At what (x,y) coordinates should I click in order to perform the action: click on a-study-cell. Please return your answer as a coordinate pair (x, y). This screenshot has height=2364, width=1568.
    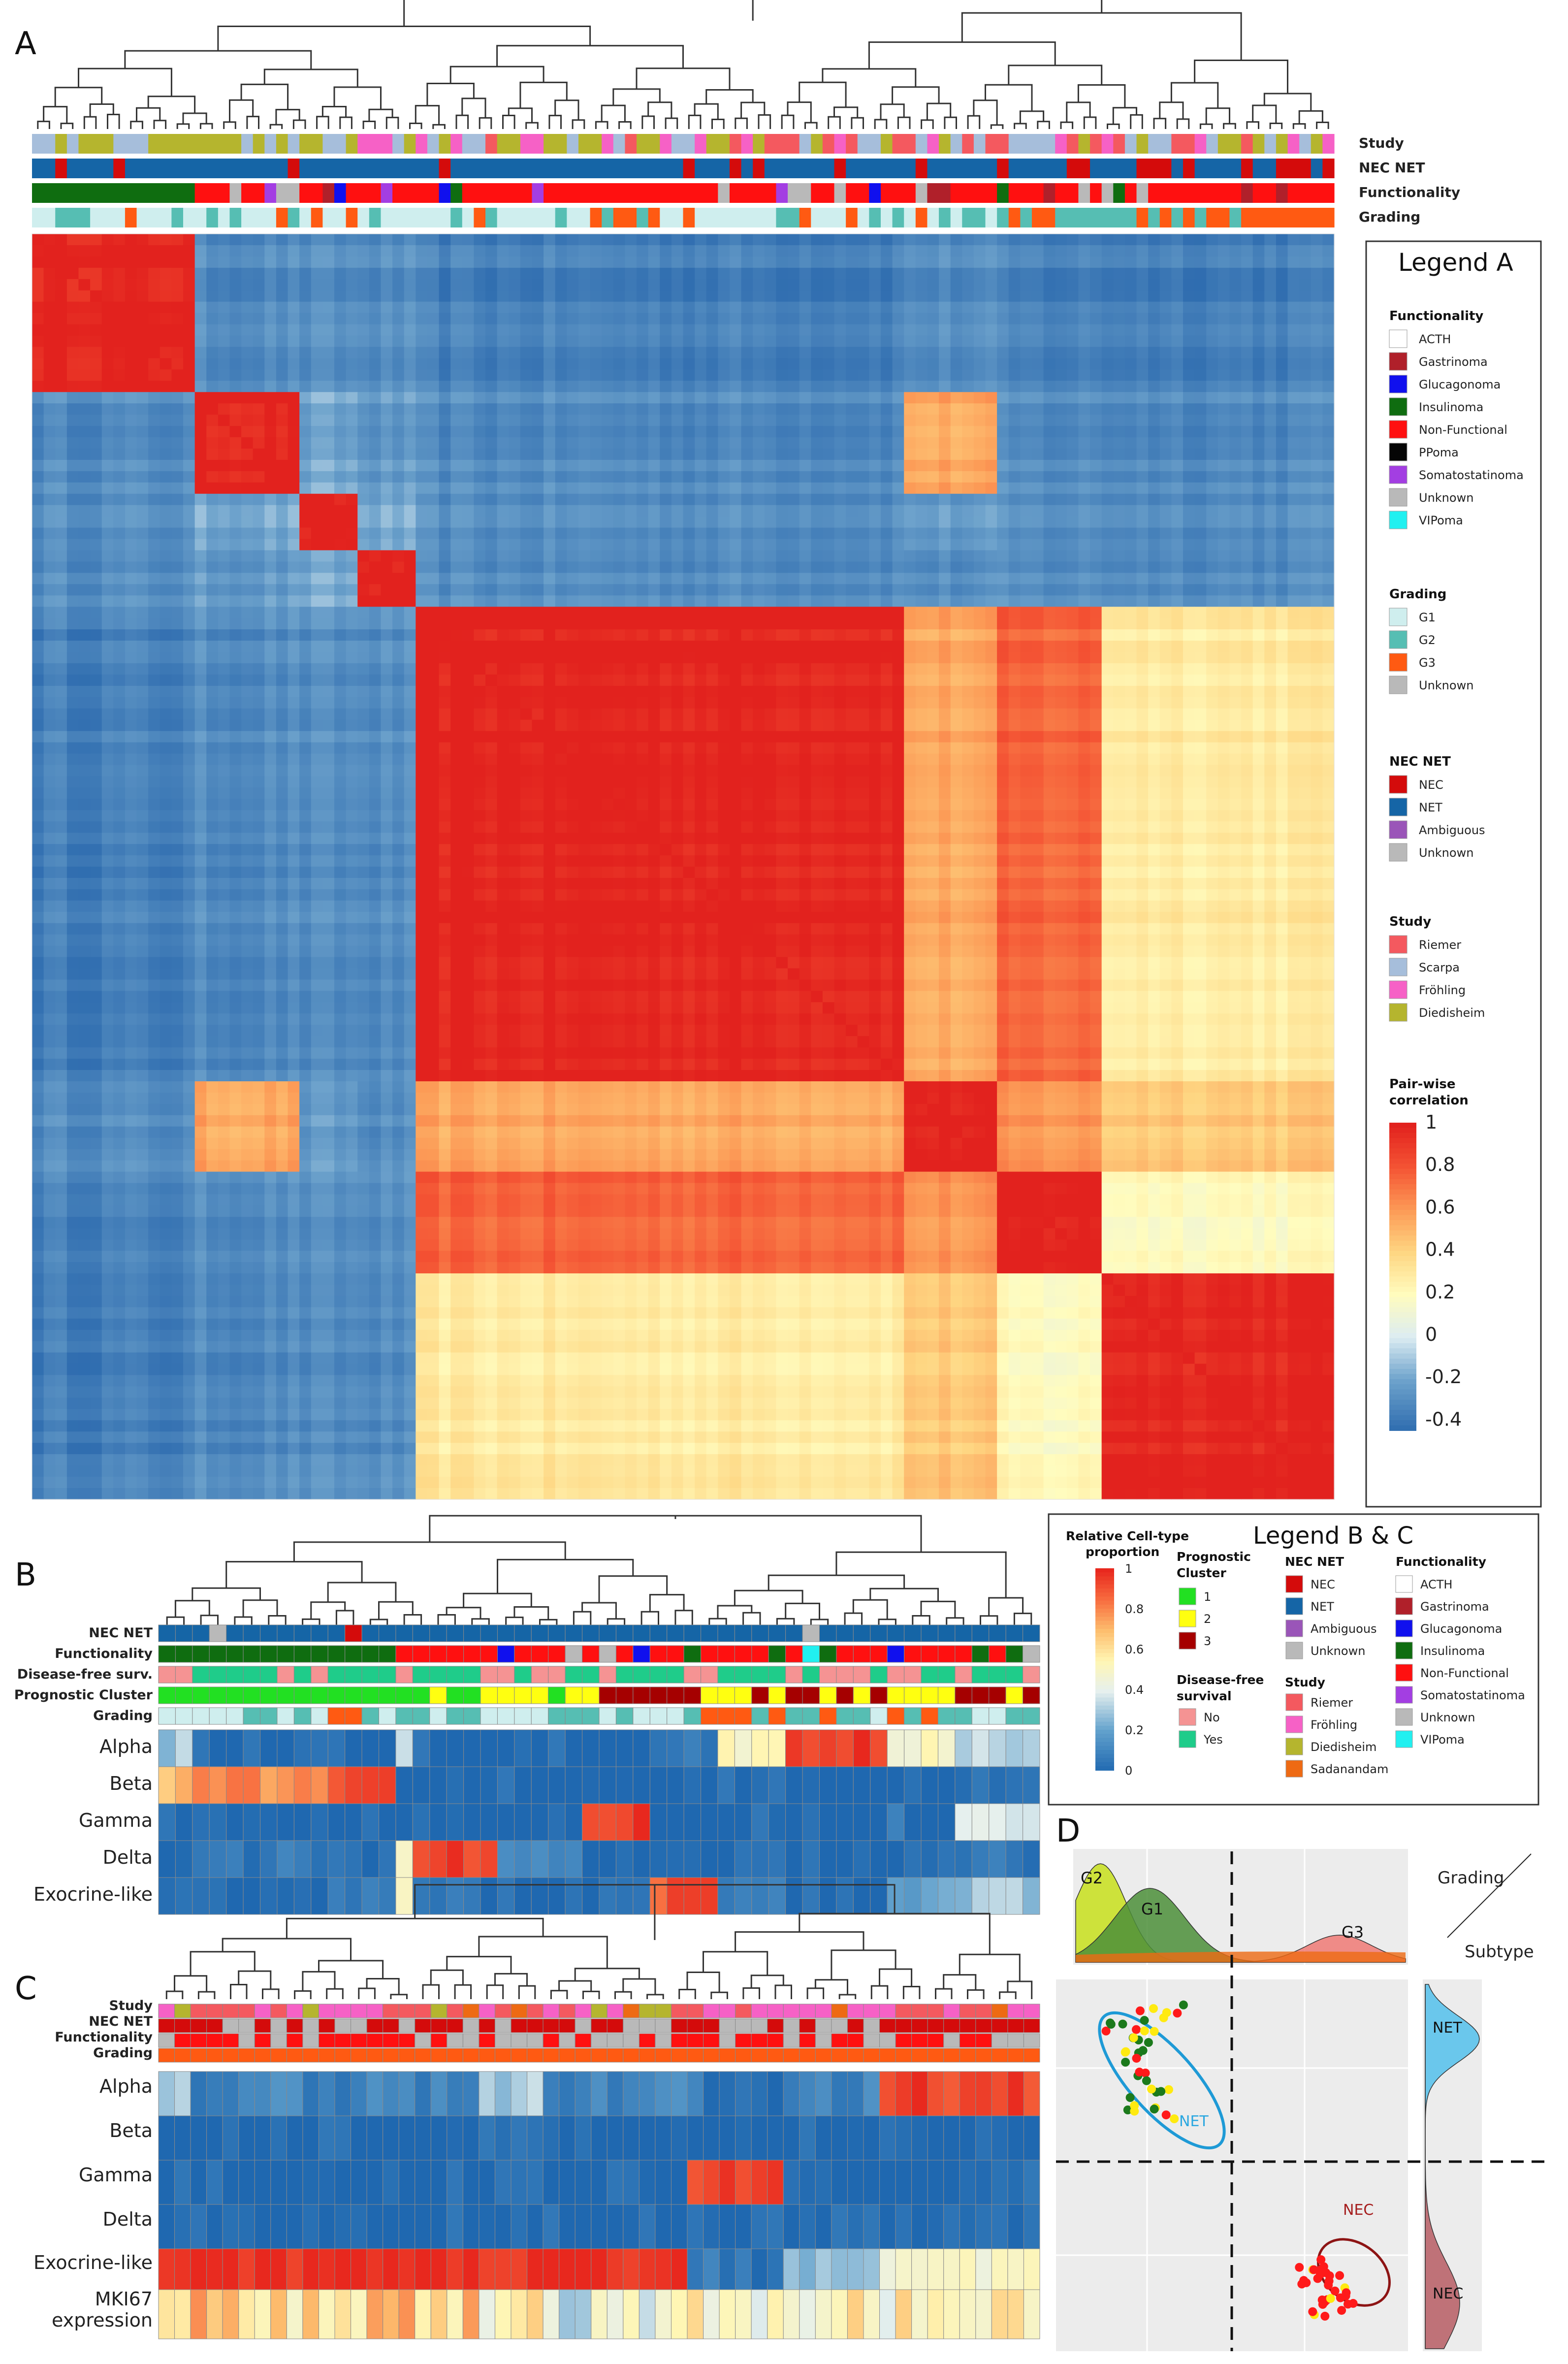
    Looking at the image, I should click on (259, 144).